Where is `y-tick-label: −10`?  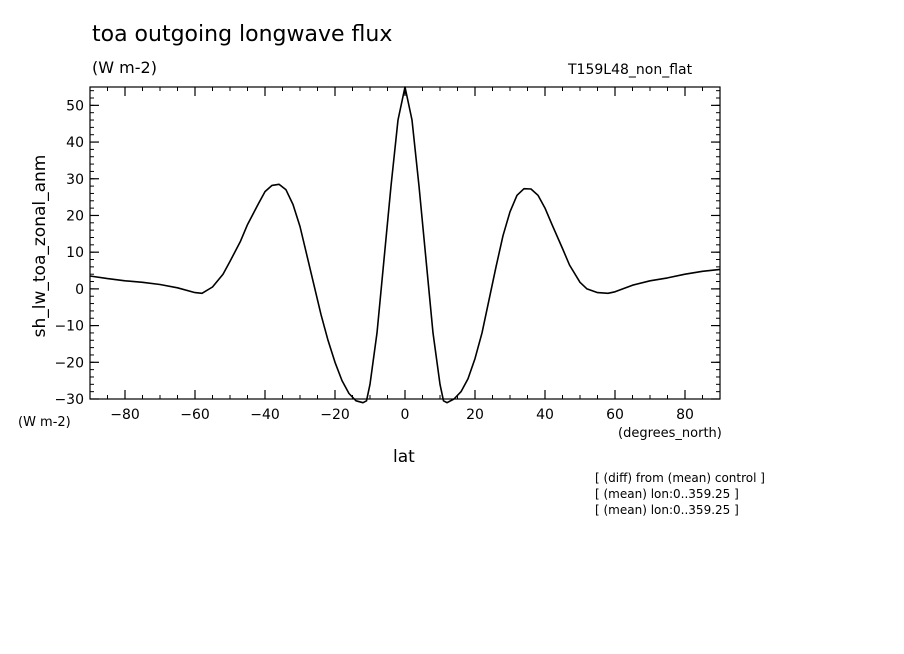
y-tick-label: −10 is located at coordinates (69, 327).